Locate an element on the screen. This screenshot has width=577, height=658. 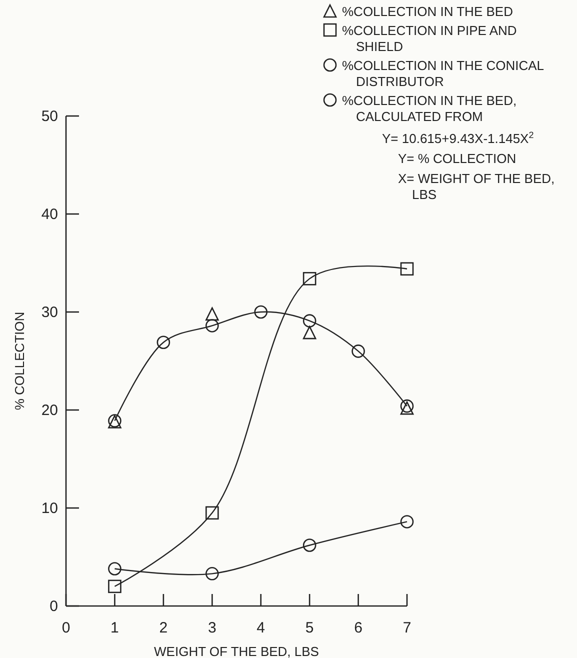
x-tick-label: 3 is located at coordinates (212, 628).